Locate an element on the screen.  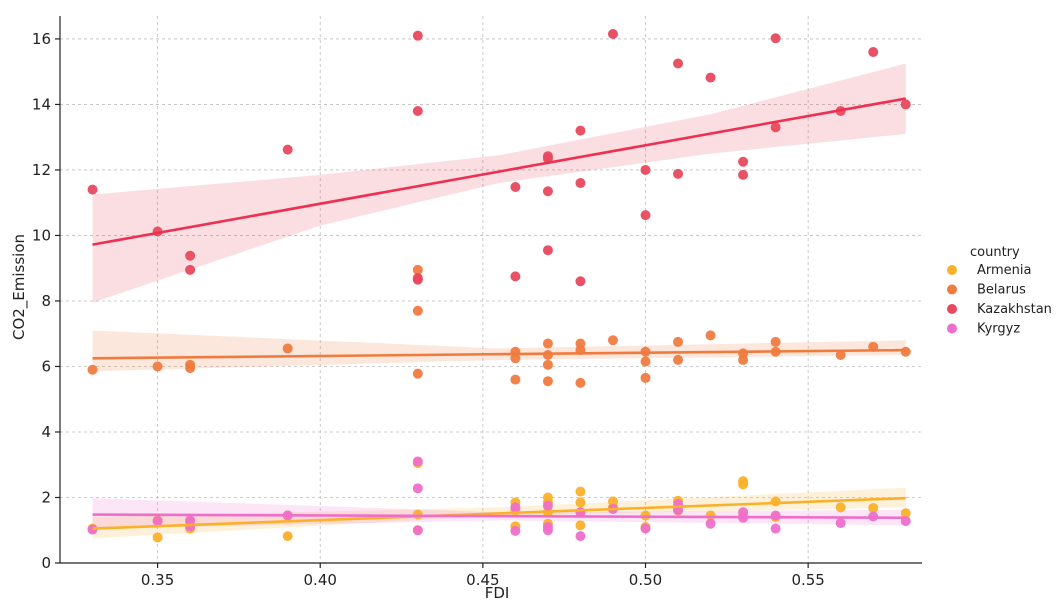
y-tick-label: 6 is located at coordinates (46, 366).